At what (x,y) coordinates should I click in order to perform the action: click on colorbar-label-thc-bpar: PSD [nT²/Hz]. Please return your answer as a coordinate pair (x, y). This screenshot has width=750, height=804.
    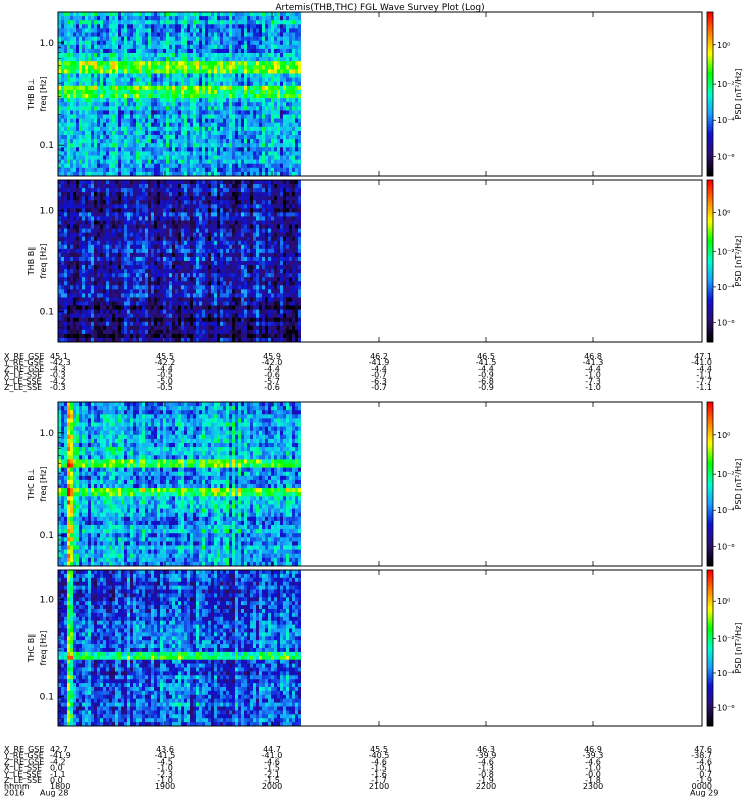
    Looking at the image, I should click on (738, 648).